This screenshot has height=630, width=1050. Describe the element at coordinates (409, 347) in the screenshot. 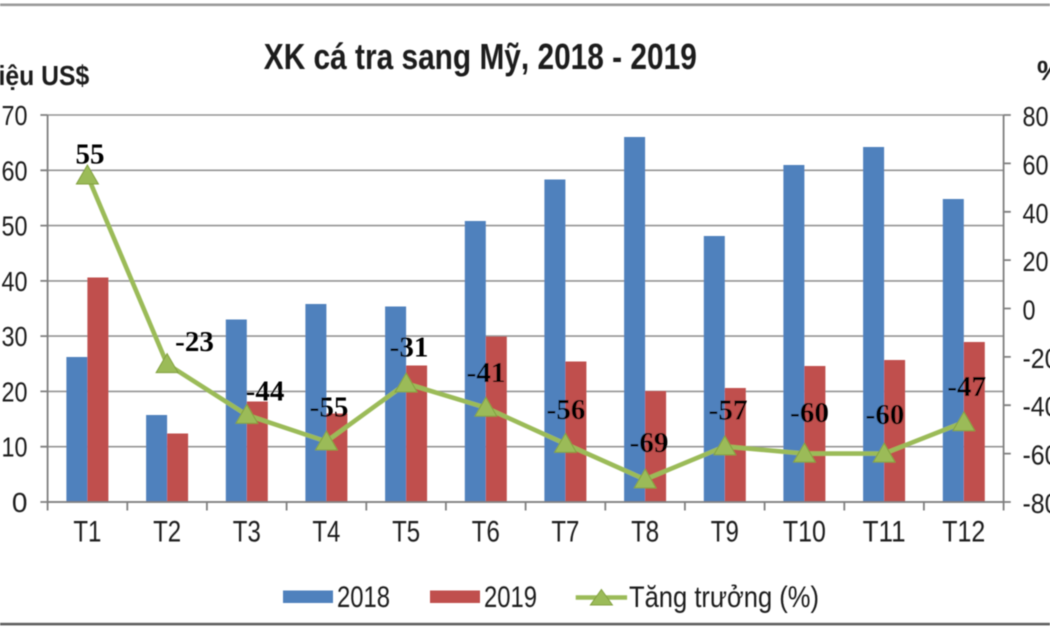

I see `svg-text: -31` at that location.